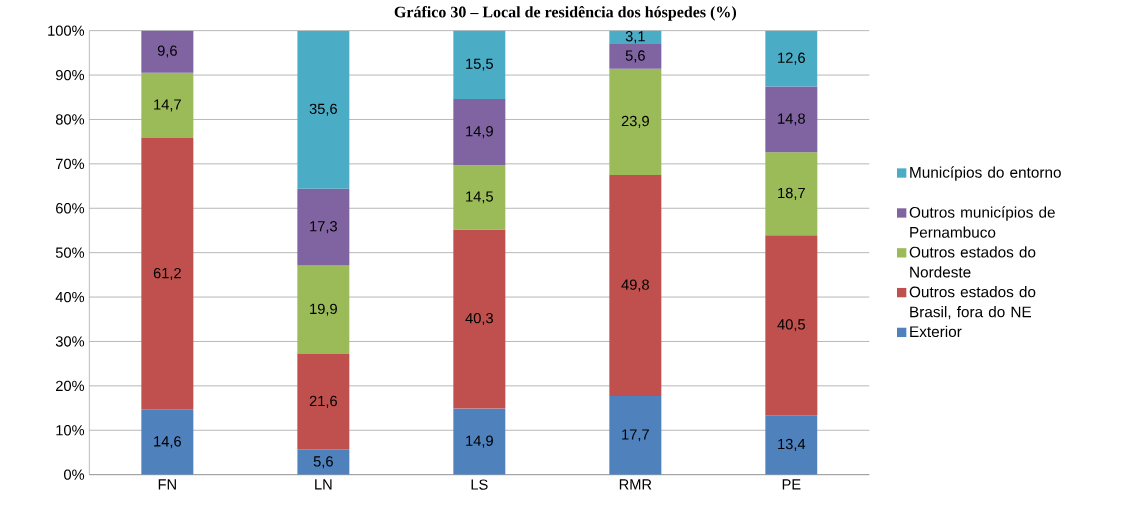 The width and height of the screenshot is (1131, 520). I want to click on y-tick-label: 90%, so click(70, 75).